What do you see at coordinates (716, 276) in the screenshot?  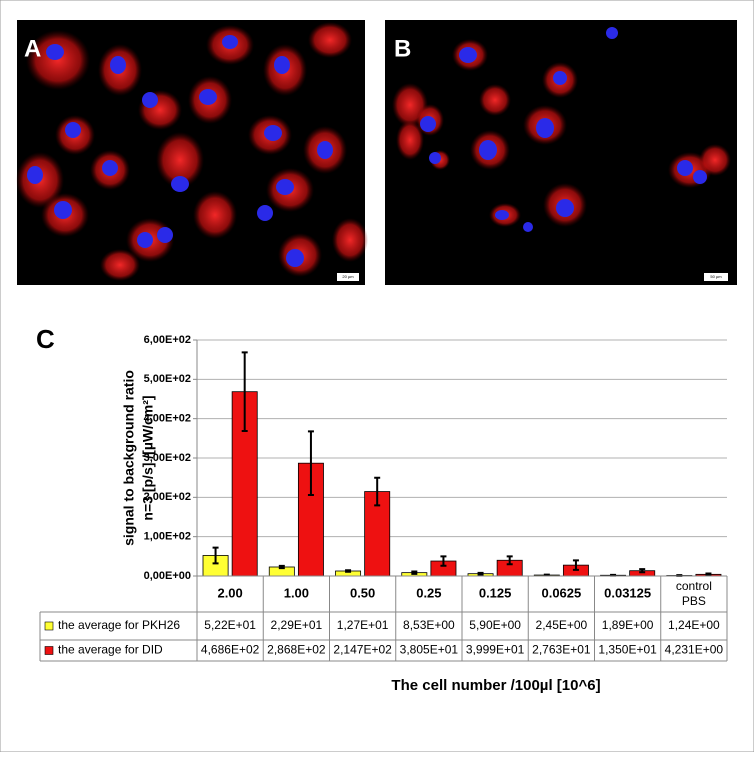 I see `scale-bar-label: 50 µm` at bounding box center [716, 276].